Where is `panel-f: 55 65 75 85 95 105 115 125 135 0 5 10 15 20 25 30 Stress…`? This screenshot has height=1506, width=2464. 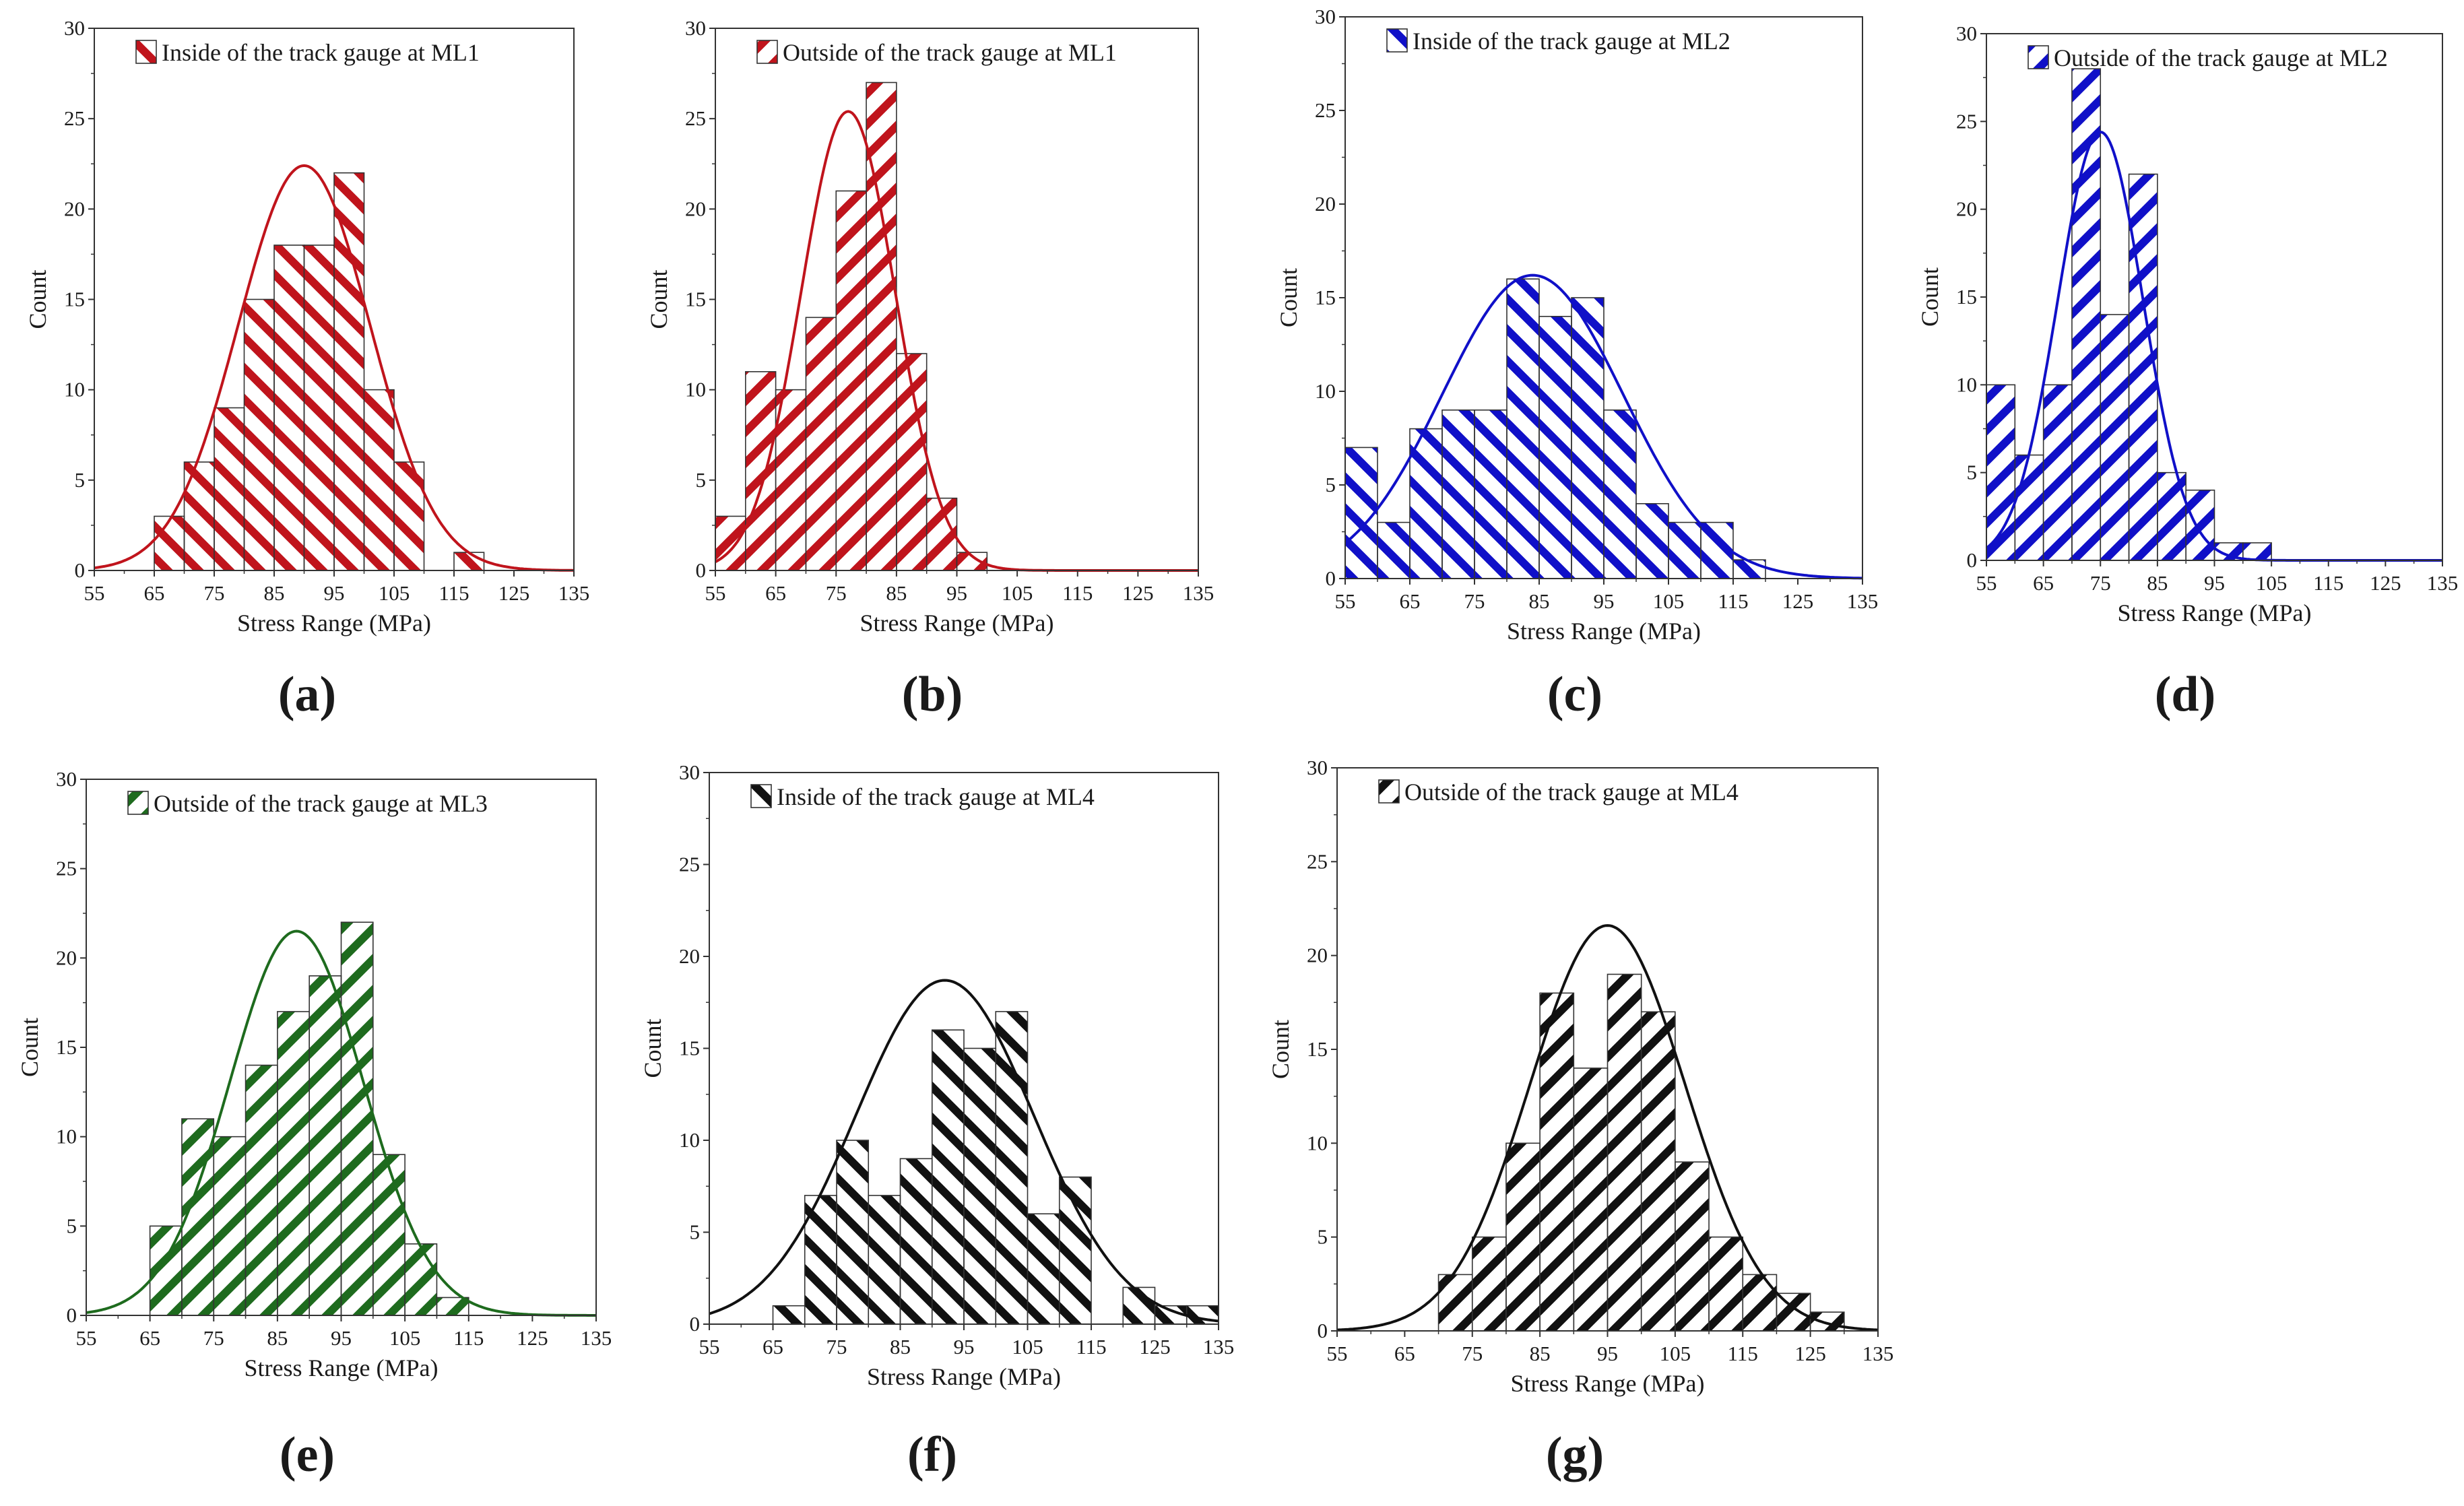 panel-f: 55 65 75 85 95 105 115 125 135 0 5 10 15 20 25 30 Stress… is located at coordinates (936, 1075).